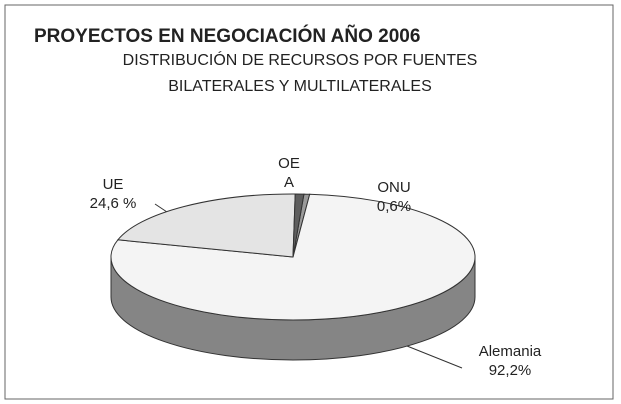 The height and width of the screenshot is (404, 621). What do you see at coordinates (113, 203) in the screenshot?
I see `value-label: 24,6 %` at bounding box center [113, 203].